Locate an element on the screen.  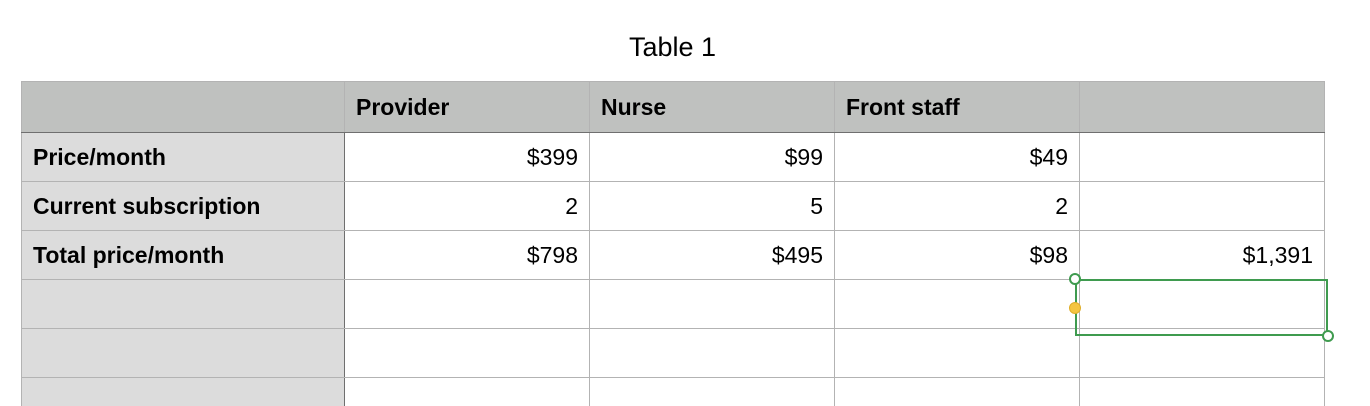
table-cell: $798 is located at coordinates (467, 255).